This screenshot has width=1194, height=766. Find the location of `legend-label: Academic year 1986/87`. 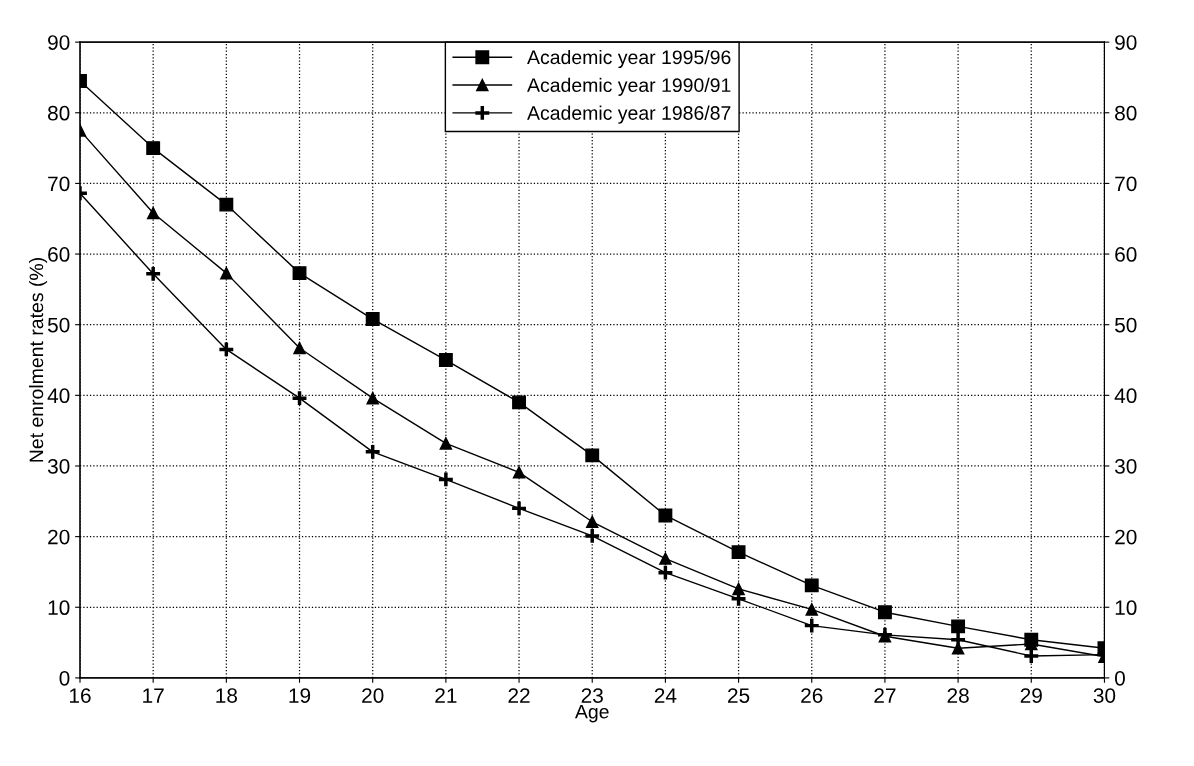

legend-label: Academic year 1986/87 is located at coordinates (629, 114).